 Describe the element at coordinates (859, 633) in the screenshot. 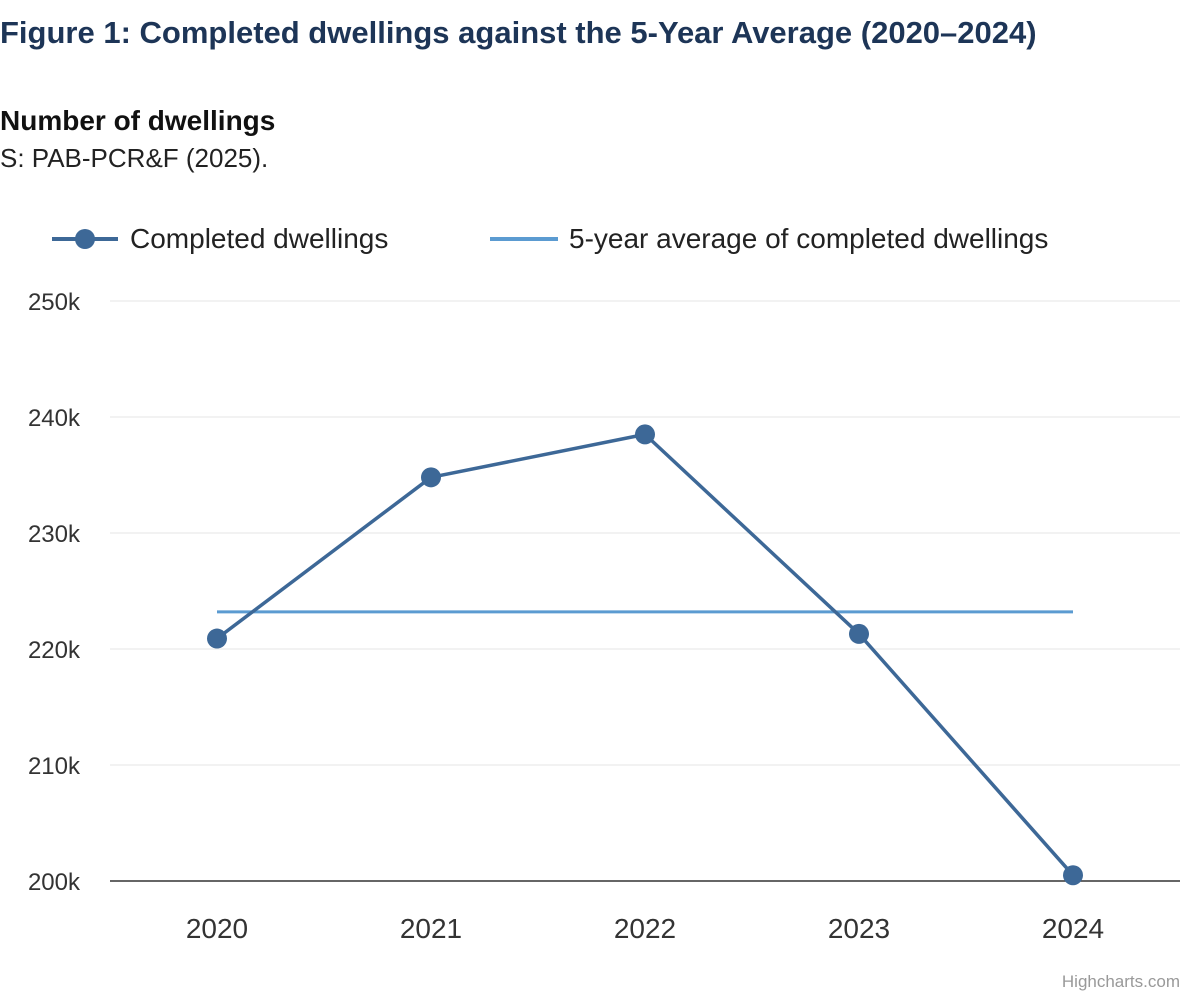

I see `data-point-completed-2023` at that location.